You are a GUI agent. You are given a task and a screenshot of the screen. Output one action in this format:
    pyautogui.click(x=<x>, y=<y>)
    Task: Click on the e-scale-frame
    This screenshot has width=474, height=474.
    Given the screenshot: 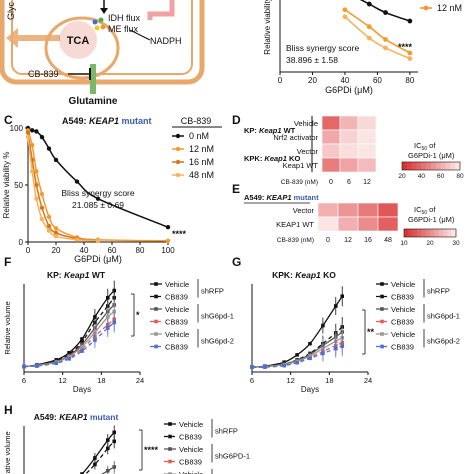 What is the action you would take?
    pyautogui.click(x=430, y=233)
    